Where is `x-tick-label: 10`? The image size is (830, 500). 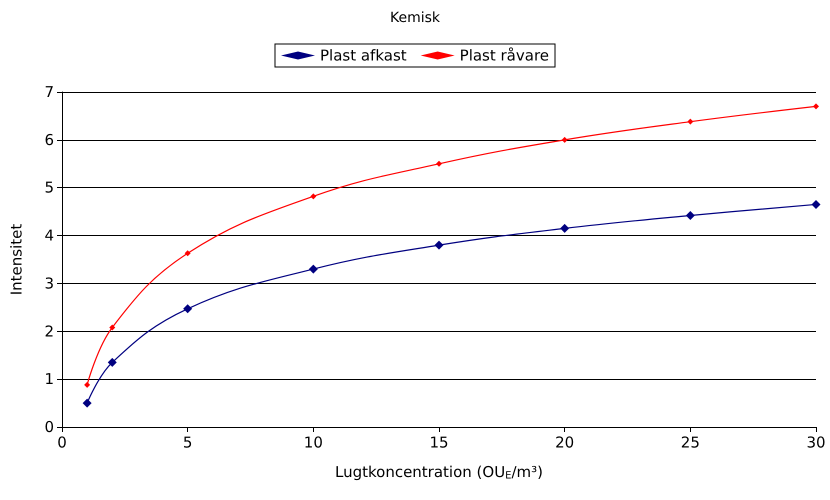
x-tick-label: 10 is located at coordinates (313, 443).